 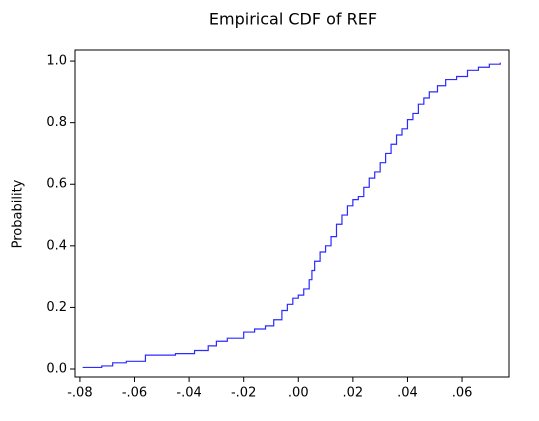 I want to click on chart-title: Empirical CDF of REF, so click(x=293, y=19).